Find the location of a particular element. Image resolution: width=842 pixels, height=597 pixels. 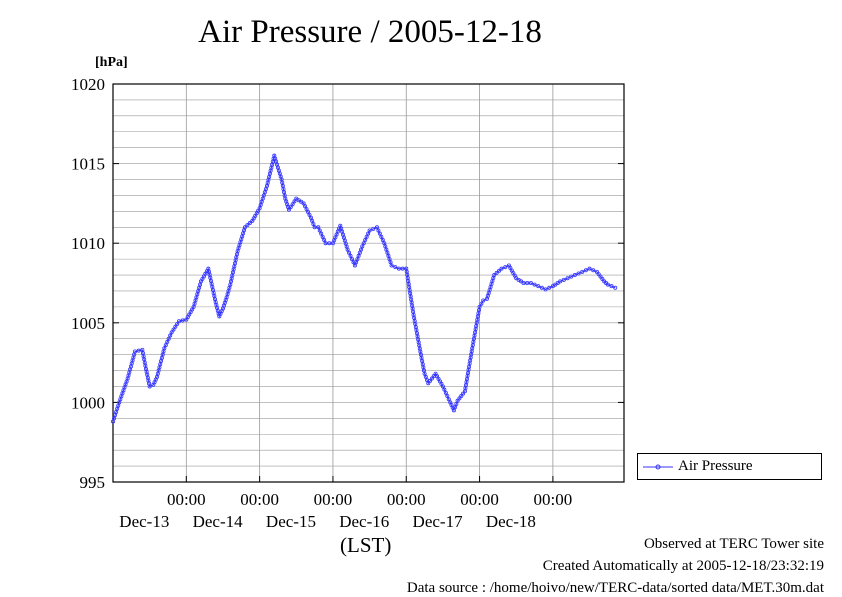

y-tick-label: 1000 is located at coordinates (88, 402).